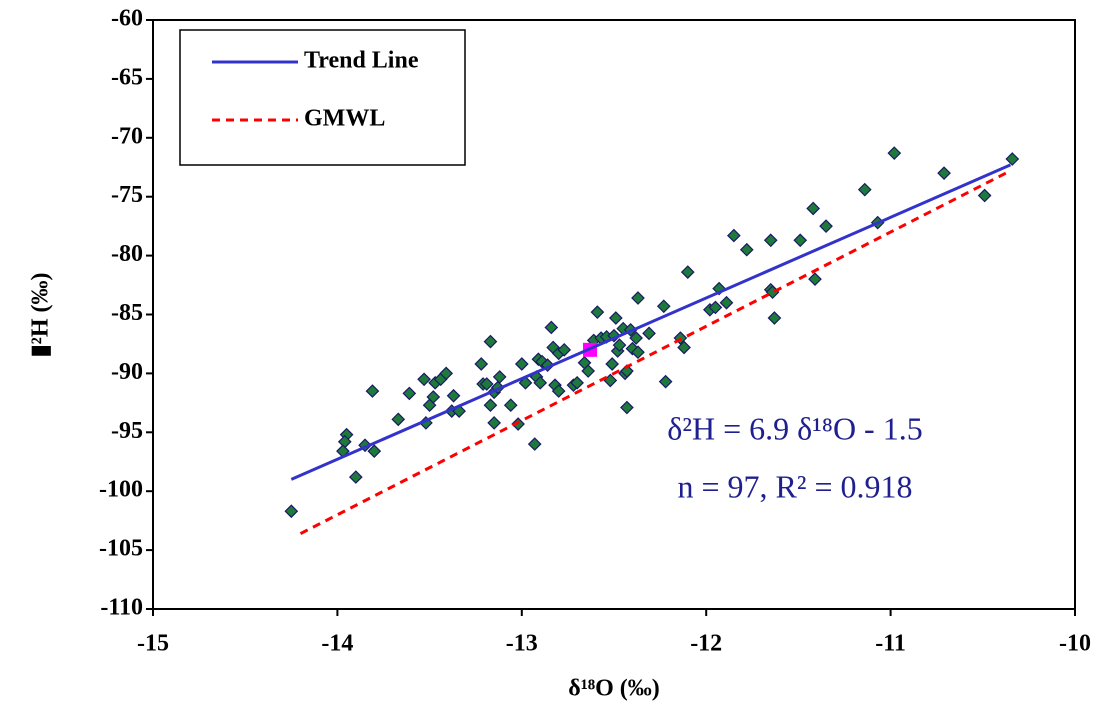 The width and height of the screenshot is (1104, 715). What do you see at coordinates (41, 314) in the screenshot?
I see `y-axis-label: ▮²H (‰)` at bounding box center [41, 314].